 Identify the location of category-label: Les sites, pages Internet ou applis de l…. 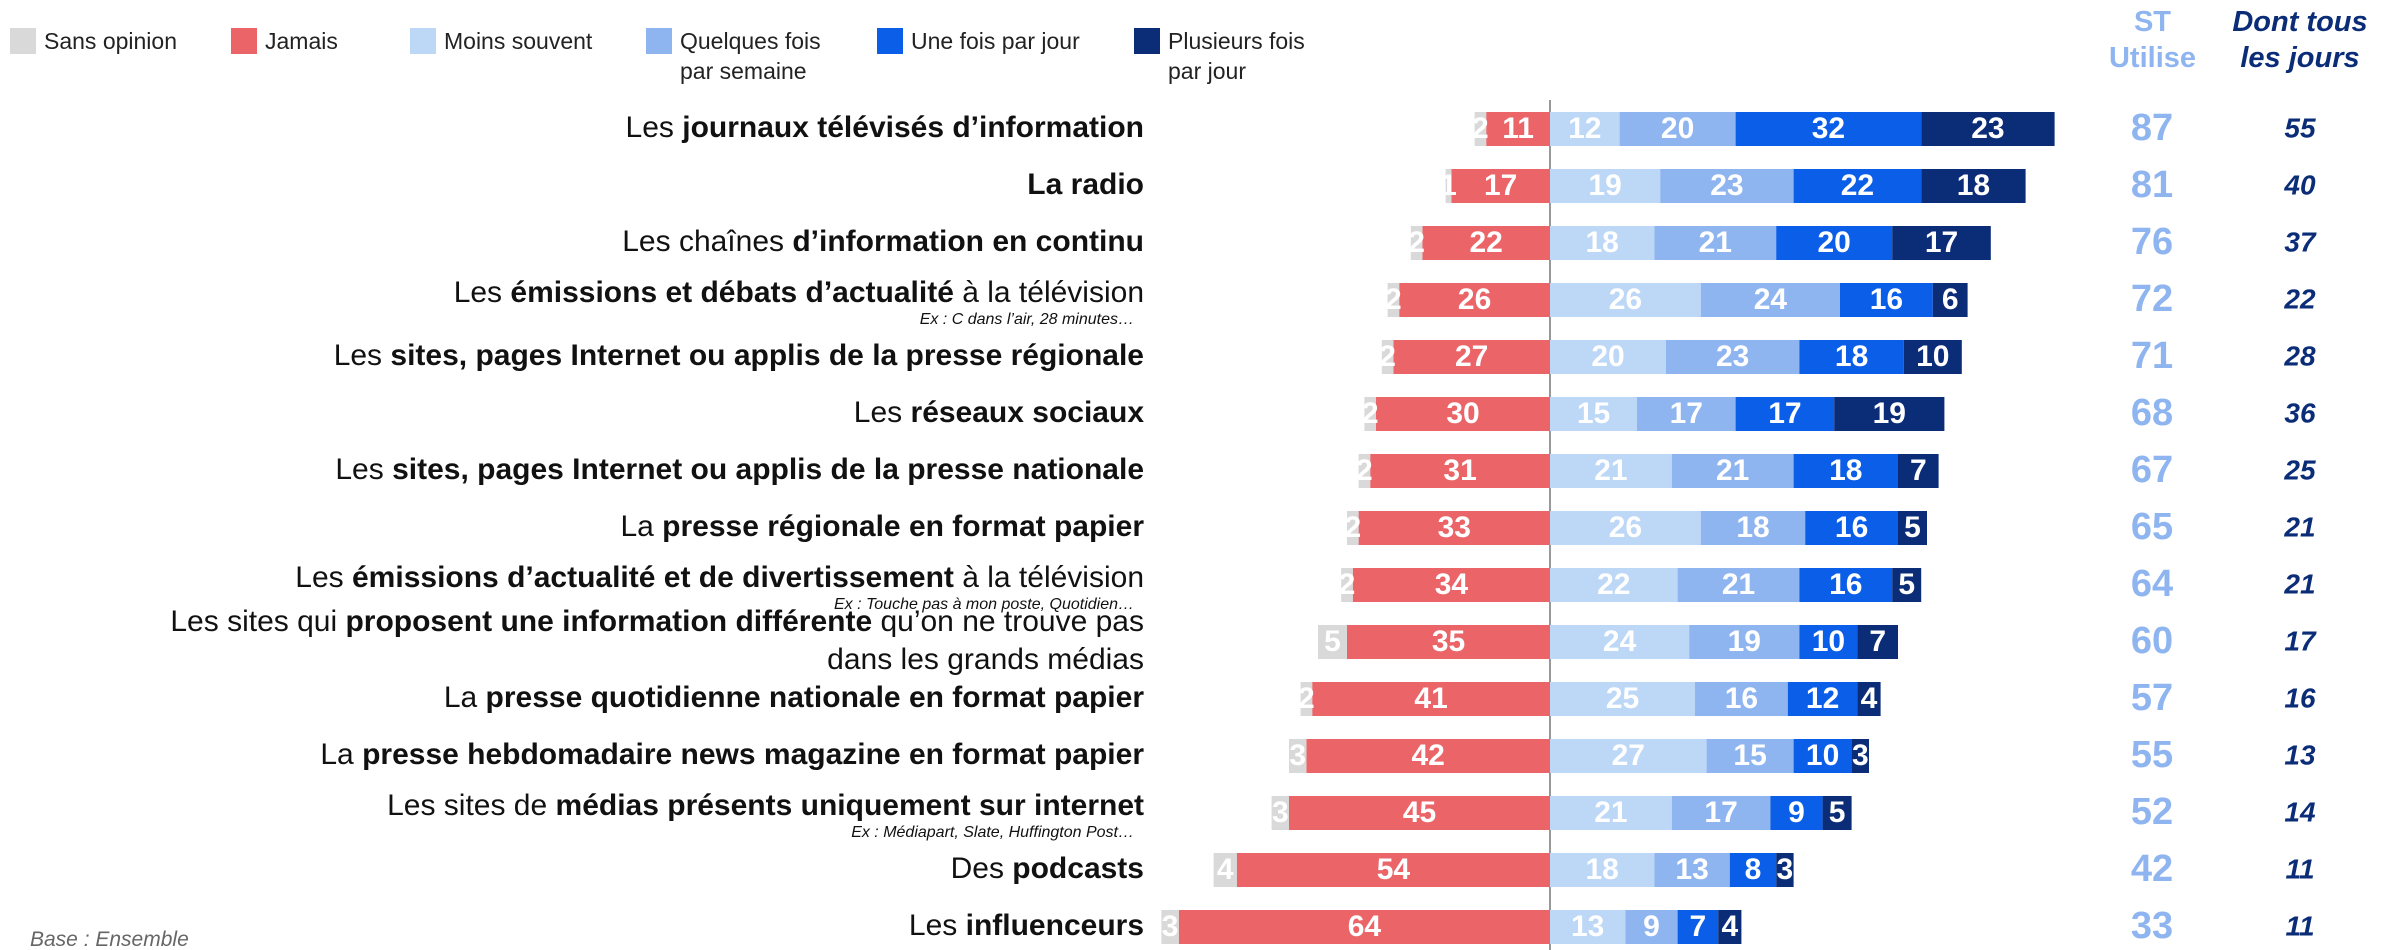
(739, 355).